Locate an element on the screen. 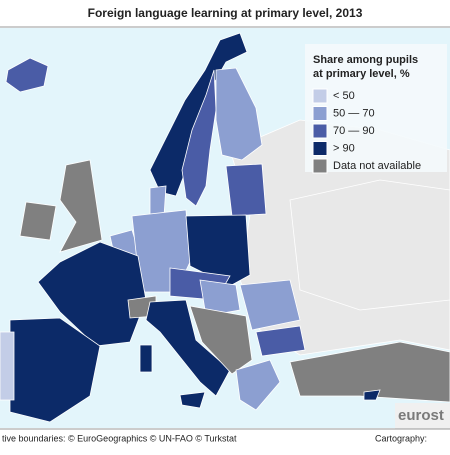 This screenshot has height=455, width=450. legend-items: < 50 50 — 70 70 — 90 > 90 Data not available is located at coordinates (366, 131).